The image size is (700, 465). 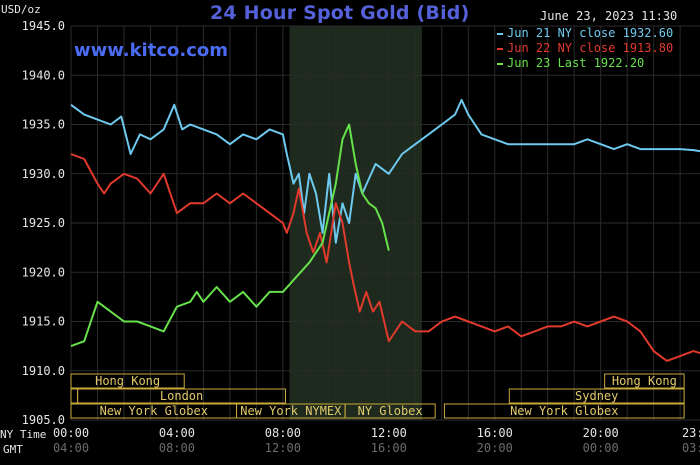 I want to click on legend-item-jun23: Jun 23 Last 1922.20, so click(x=585, y=63).